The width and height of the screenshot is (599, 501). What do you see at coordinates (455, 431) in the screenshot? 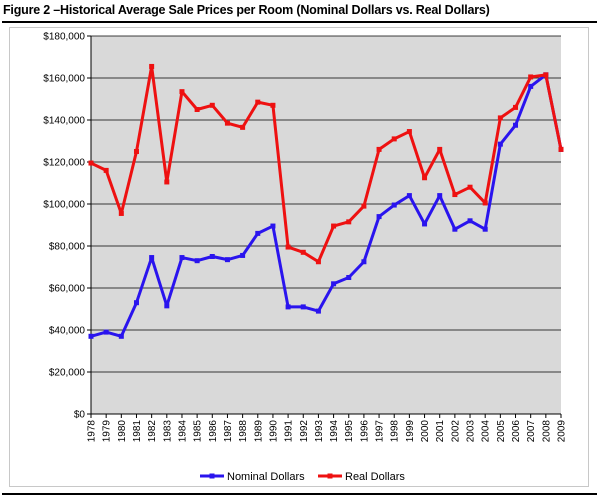
I see `x-tick-label: 2002` at bounding box center [455, 431].